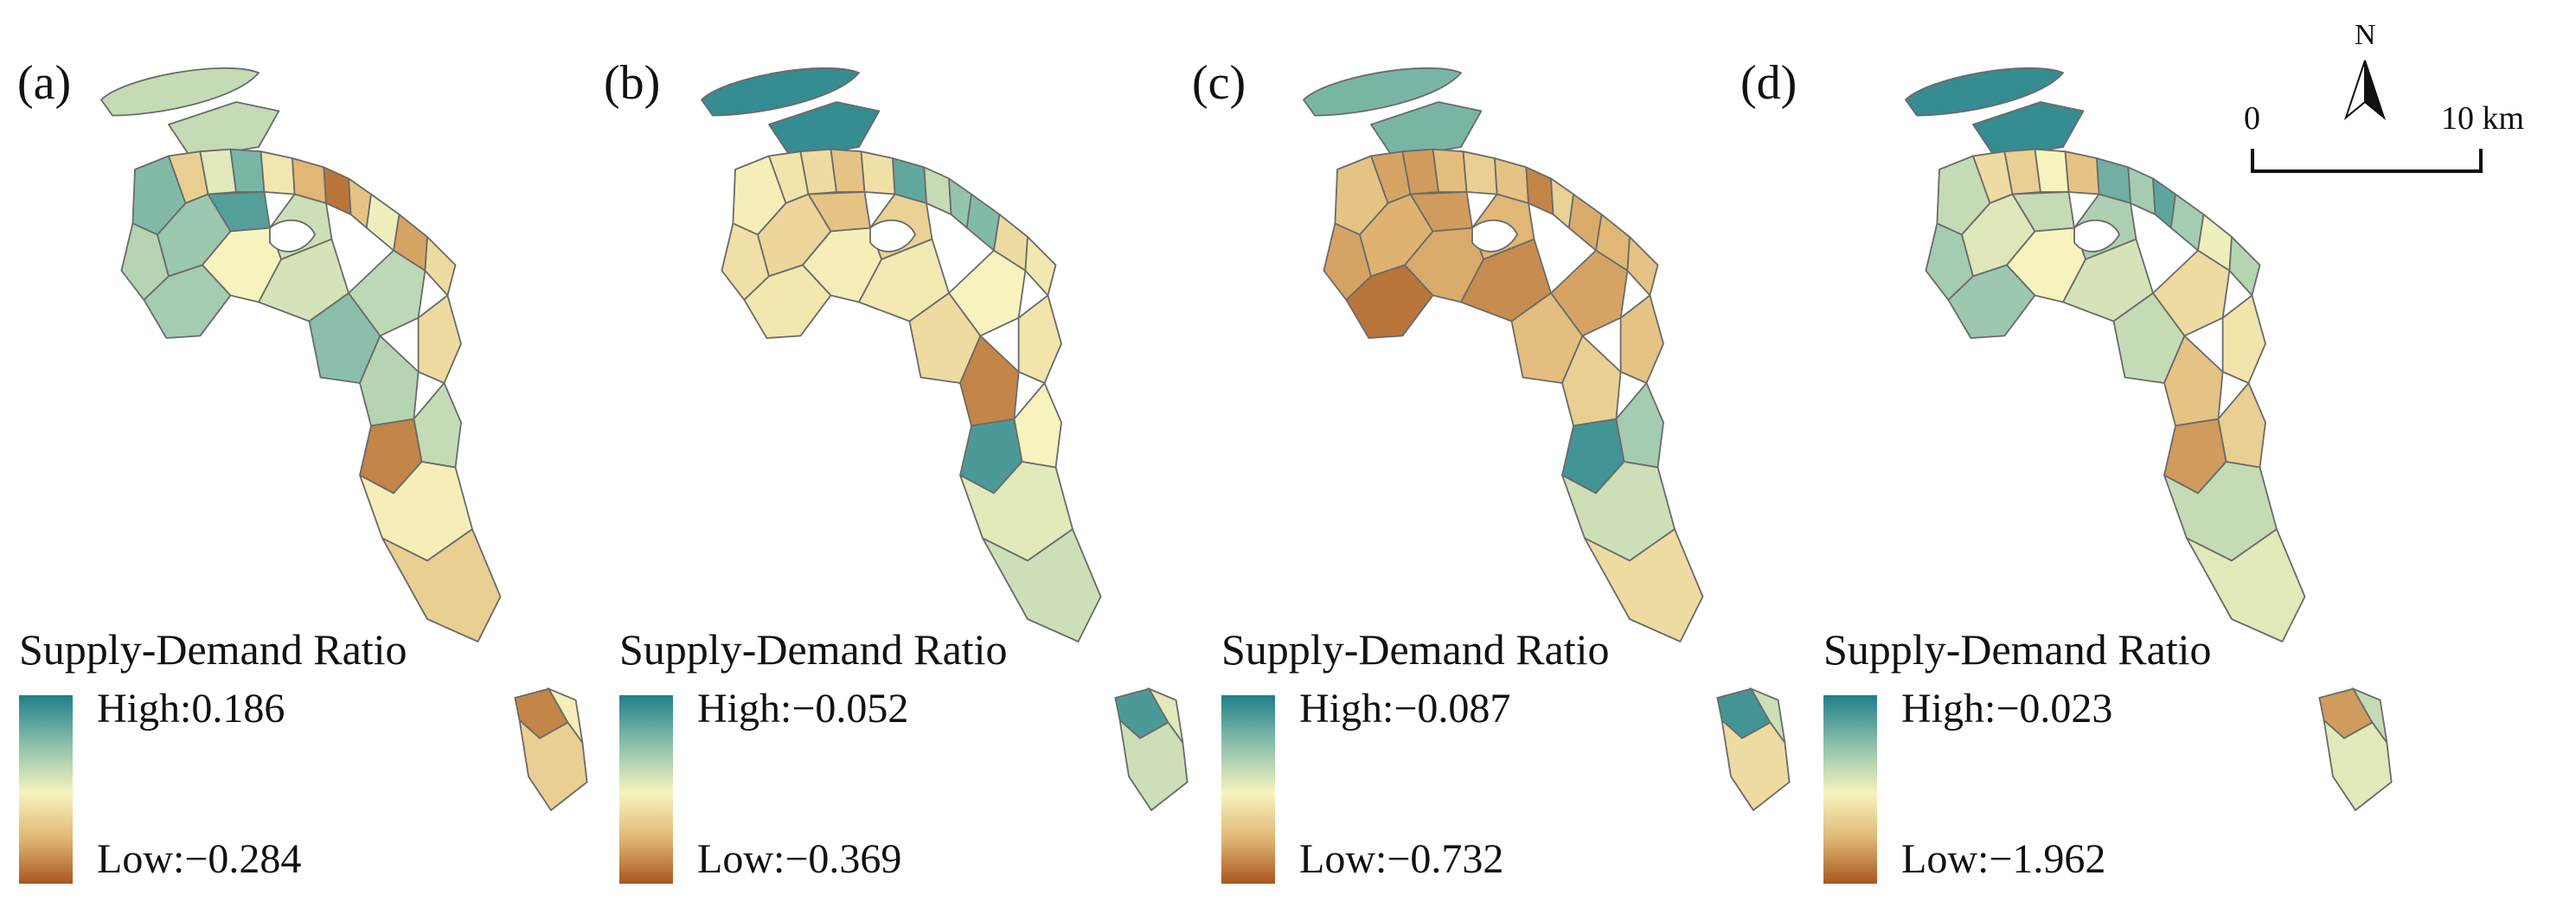  I want to click on panel-a-island, so click(179, 92).